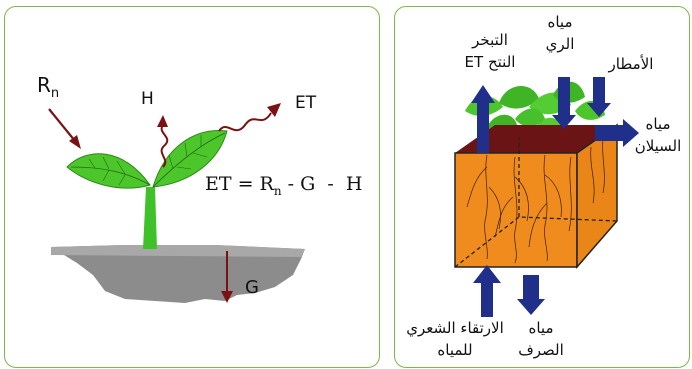  What do you see at coordinates (531, 295) in the screenshot?
I see `drainage-arrow` at bounding box center [531, 295].